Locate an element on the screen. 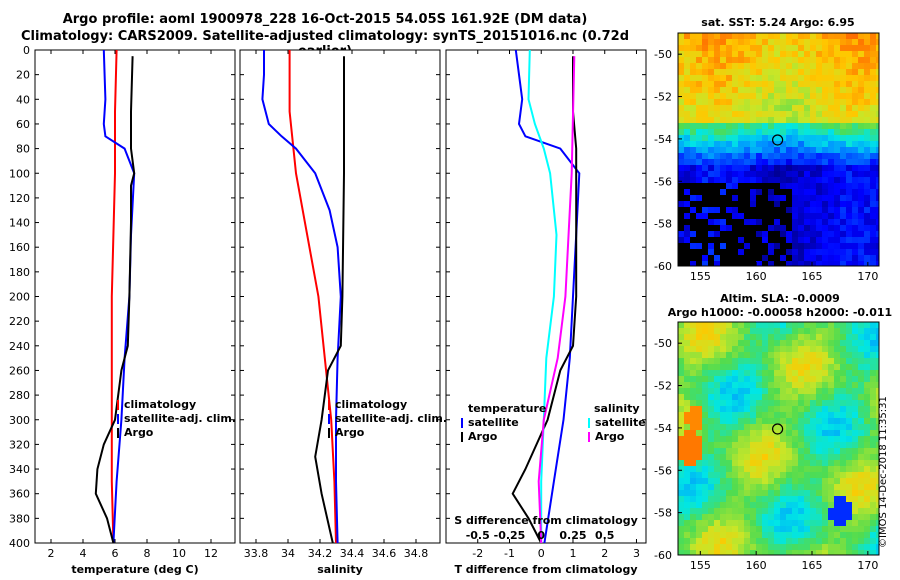 The height and width of the screenshot is (580, 900). sla-map-field is located at coordinates (778, 438).